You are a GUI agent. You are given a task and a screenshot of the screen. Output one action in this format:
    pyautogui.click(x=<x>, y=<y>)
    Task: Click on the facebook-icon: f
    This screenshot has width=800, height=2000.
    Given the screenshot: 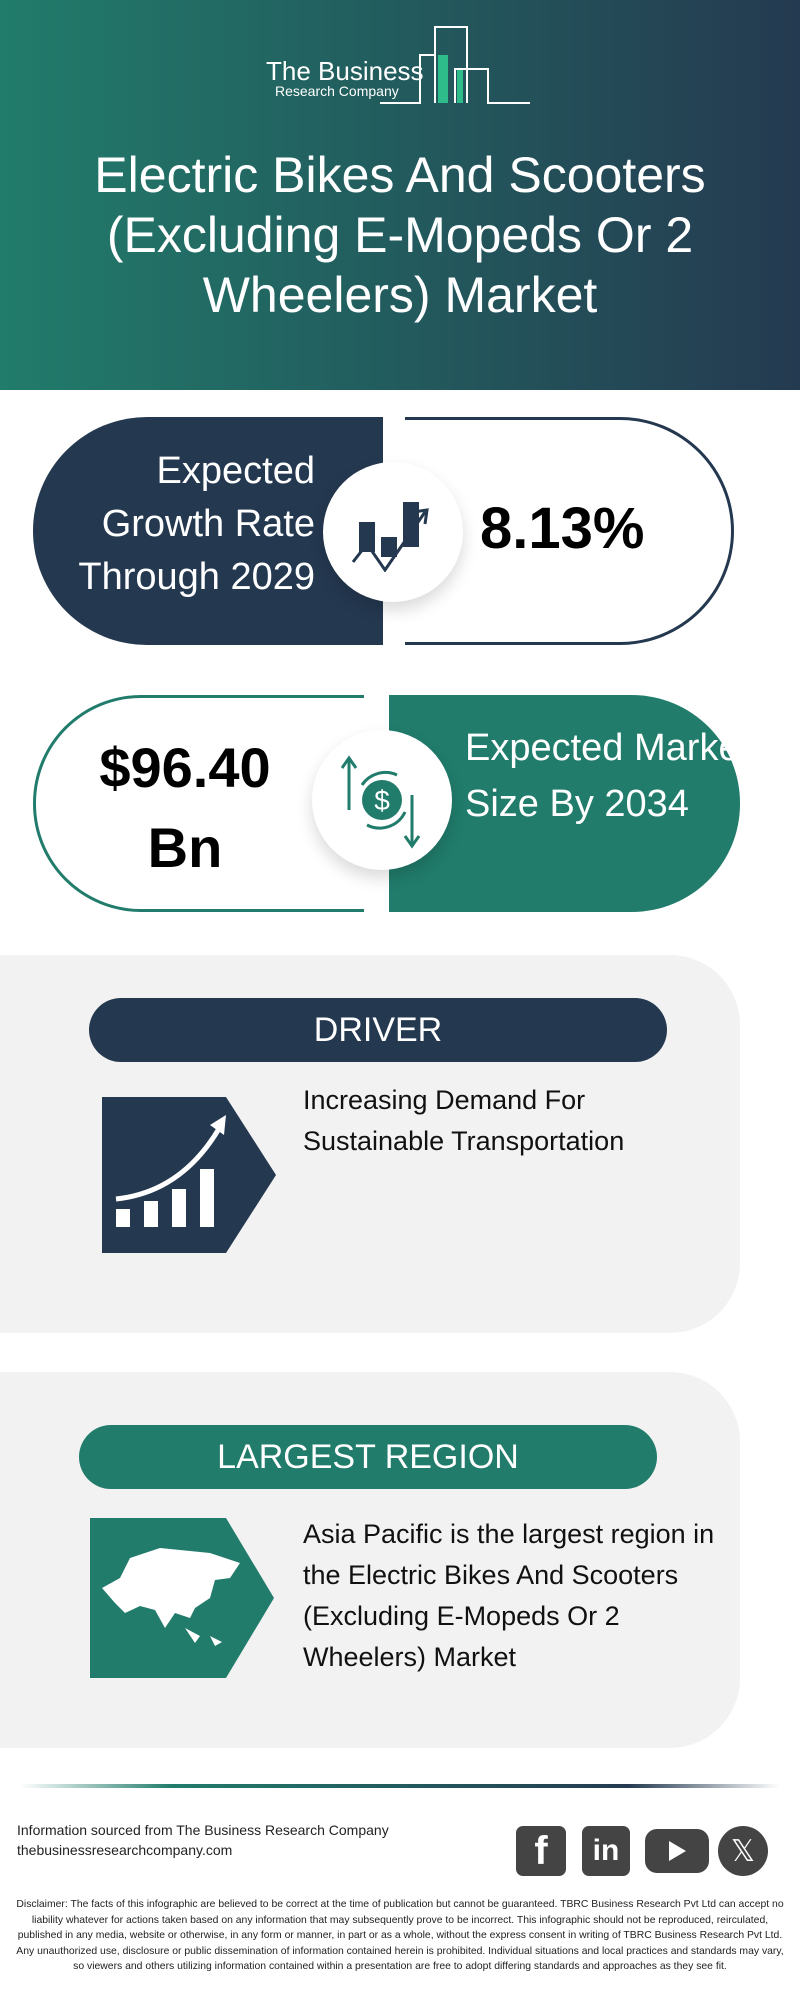 What is the action you would take?
    pyautogui.click(x=541, y=1851)
    